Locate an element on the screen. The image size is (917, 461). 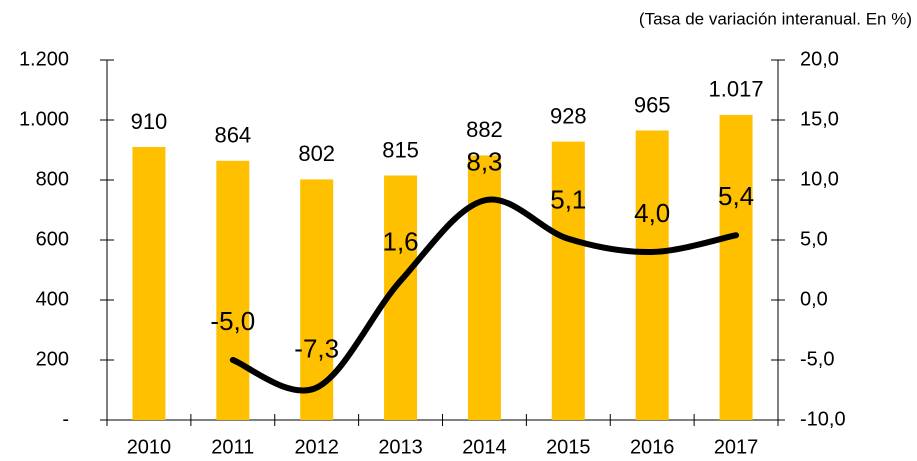
y2-tick-label: 20,0 is located at coordinates (819, 59).